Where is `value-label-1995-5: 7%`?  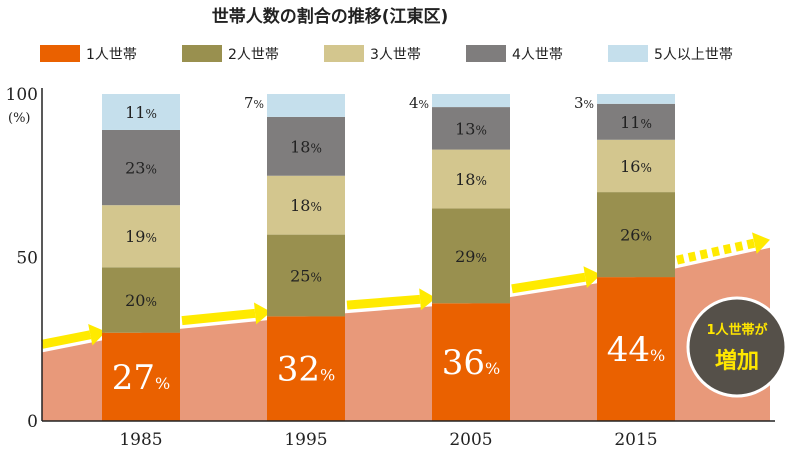 value-label-1995-5: 7% is located at coordinates (254, 103).